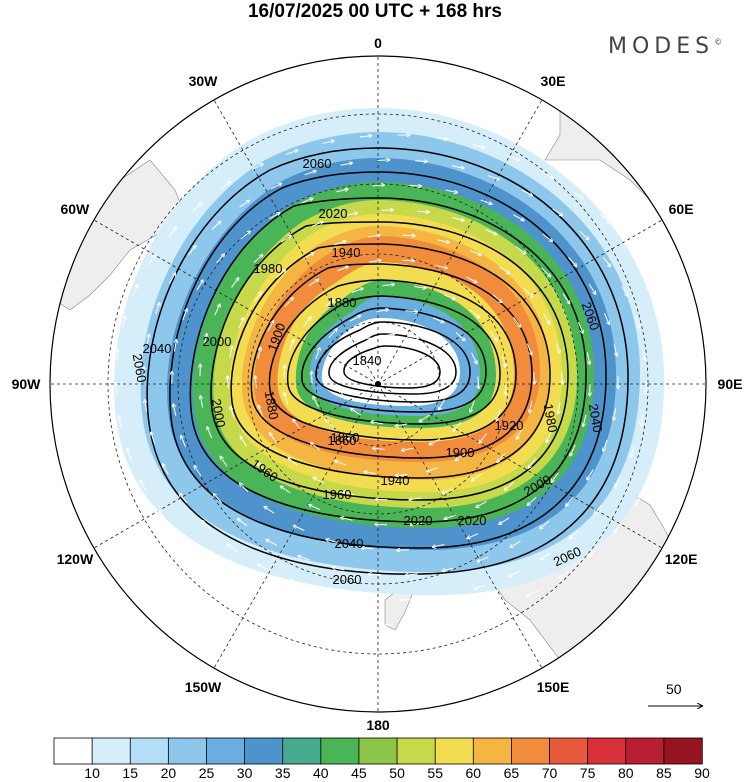 This screenshot has width=750, height=782. I want to click on brand-logo: MODES©, so click(665, 46).